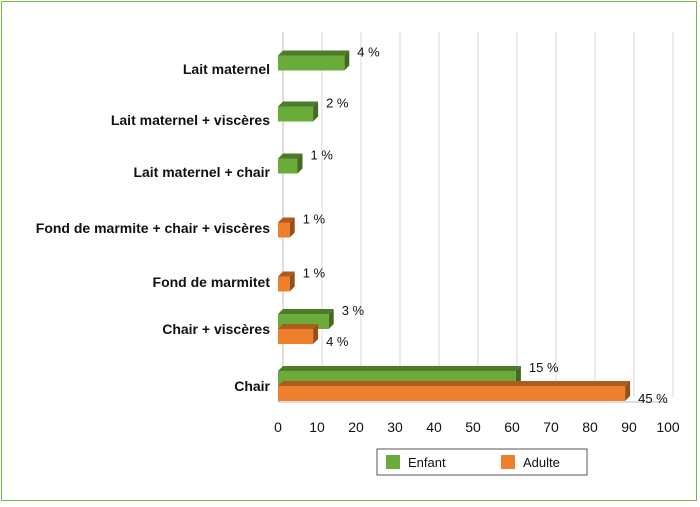 The image size is (700, 507). I want to click on x-tick-label: 100, so click(668, 427).